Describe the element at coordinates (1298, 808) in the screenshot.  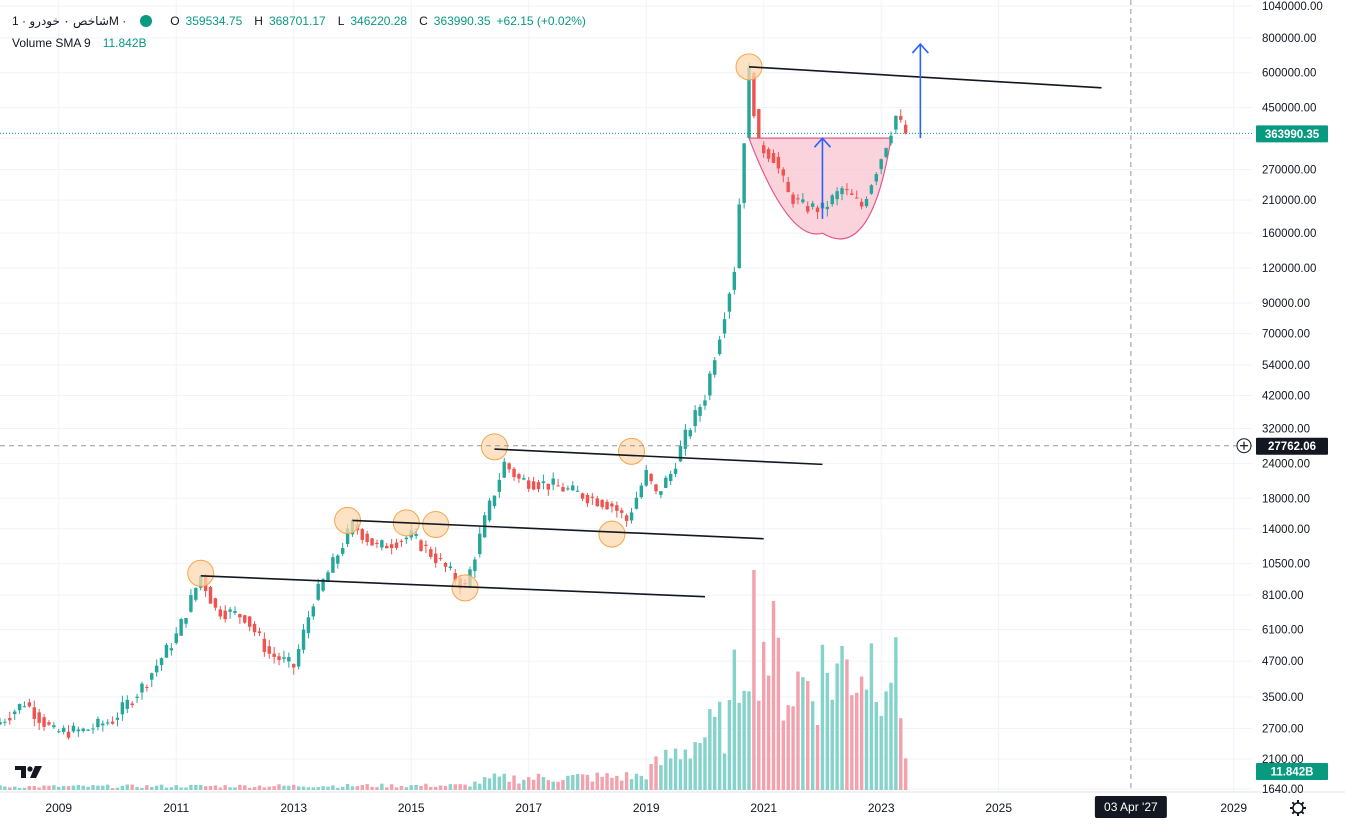
I see `settings-gear-icon` at that location.